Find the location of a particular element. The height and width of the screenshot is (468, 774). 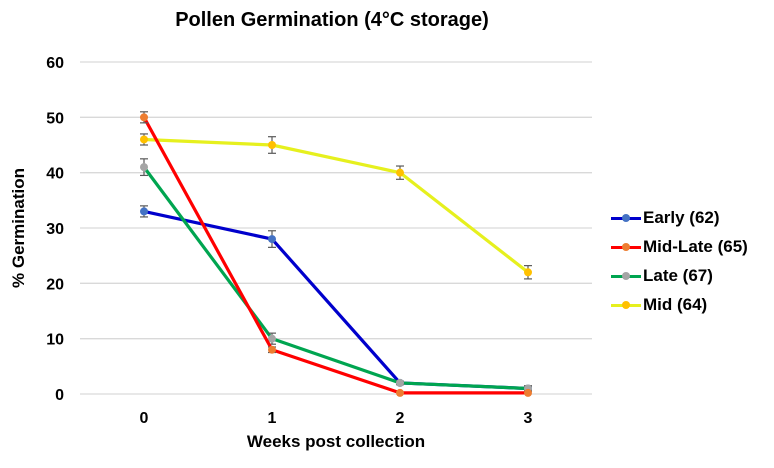

y-tick-label: 10 is located at coordinates (55, 340).